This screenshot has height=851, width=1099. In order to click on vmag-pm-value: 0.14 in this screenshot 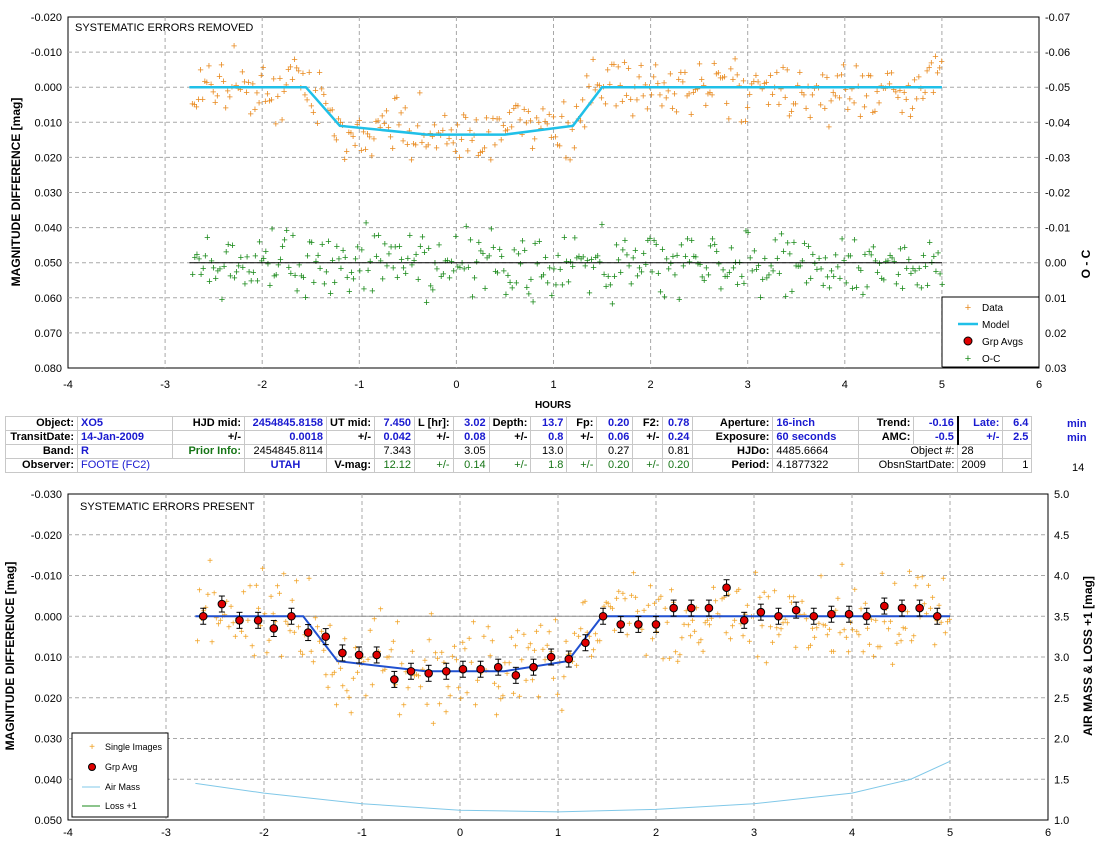, I will do `click(471, 465)`.